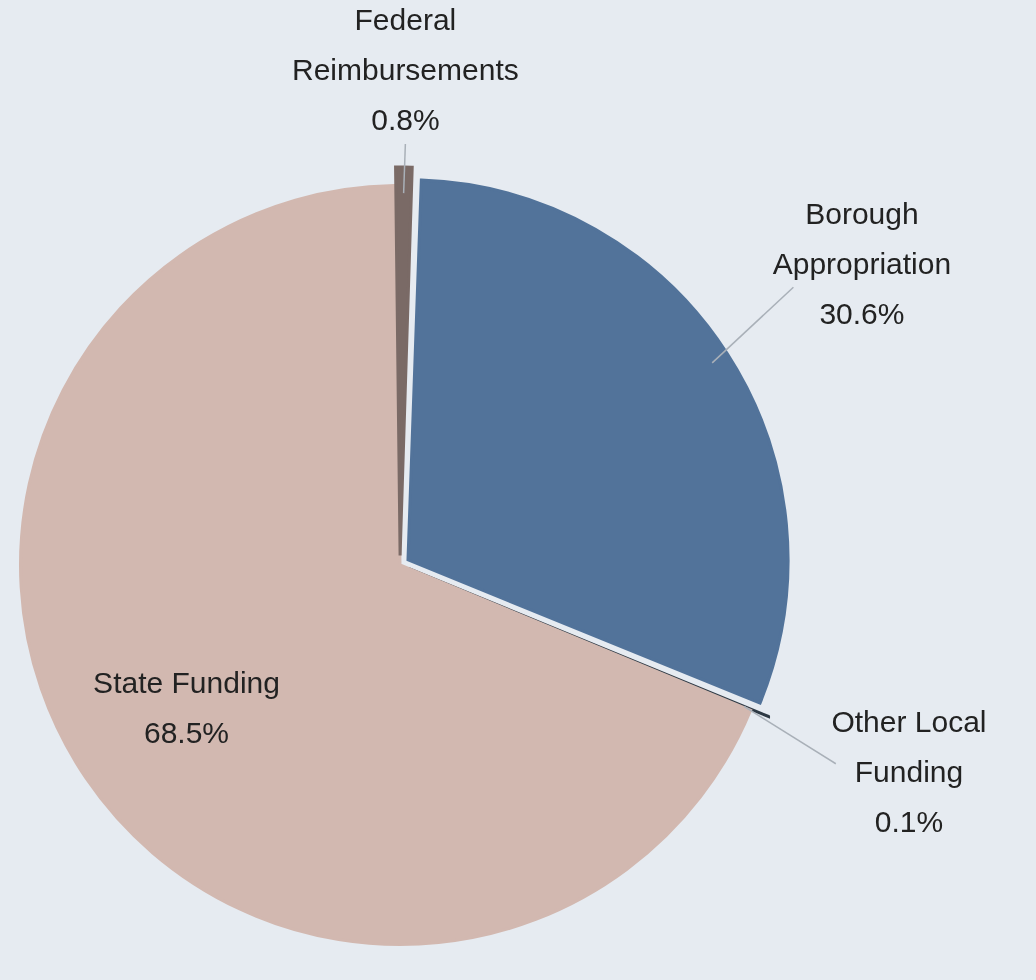 This screenshot has width=1036, height=980. I want to click on data-label: 68.5%, so click(186, 733).